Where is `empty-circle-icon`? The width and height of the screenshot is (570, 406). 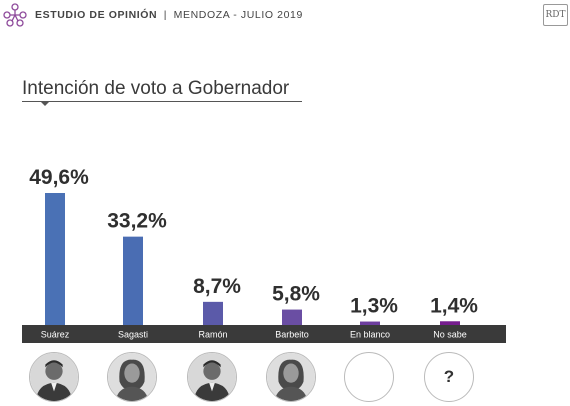 empty-circle-icon is located at coordinates (369, 377).